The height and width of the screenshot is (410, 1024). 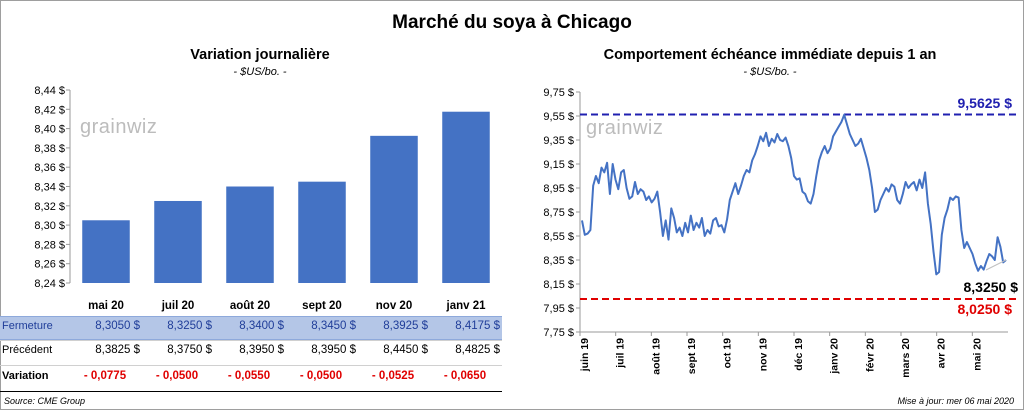 I want to click on page-title: Marché du soya à Chicago, so click(x=512, y=22).